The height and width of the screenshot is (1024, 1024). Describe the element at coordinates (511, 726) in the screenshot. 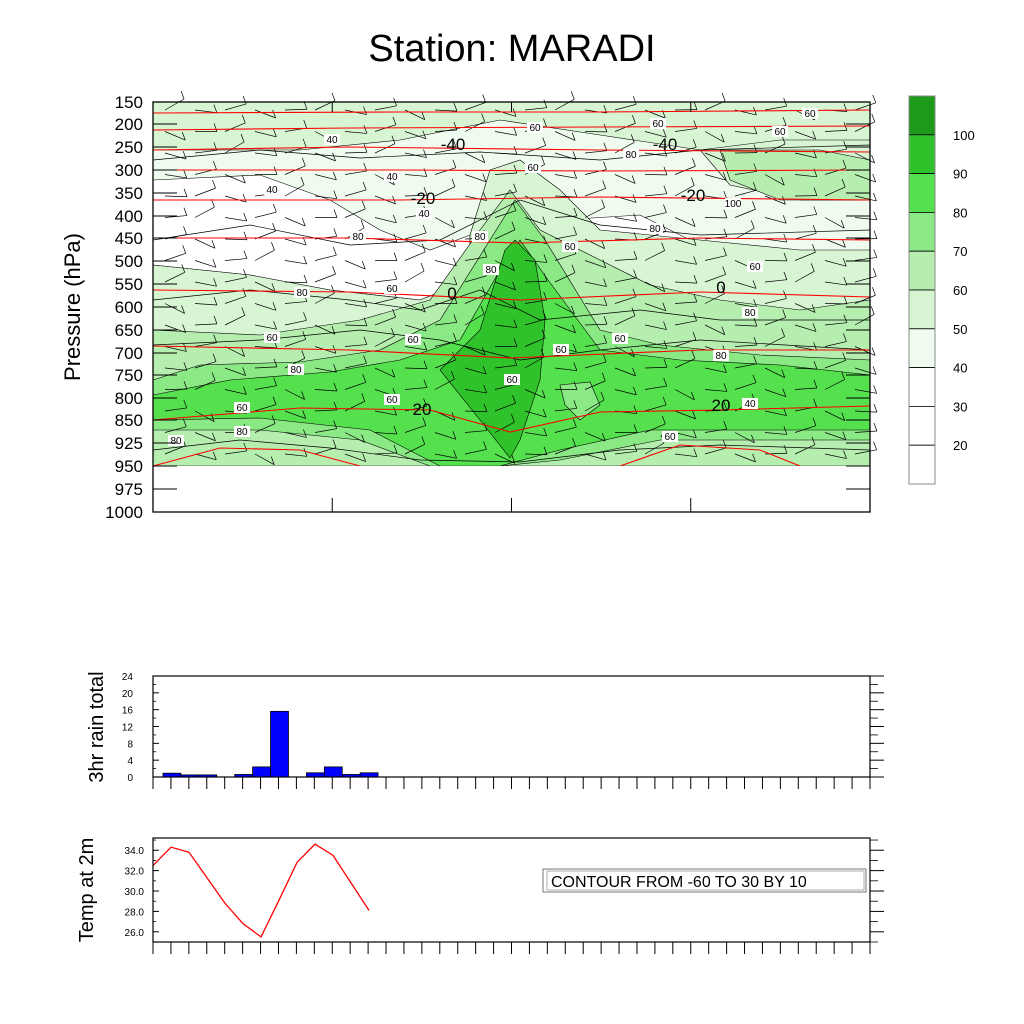

I see `rain-frame` at that location.